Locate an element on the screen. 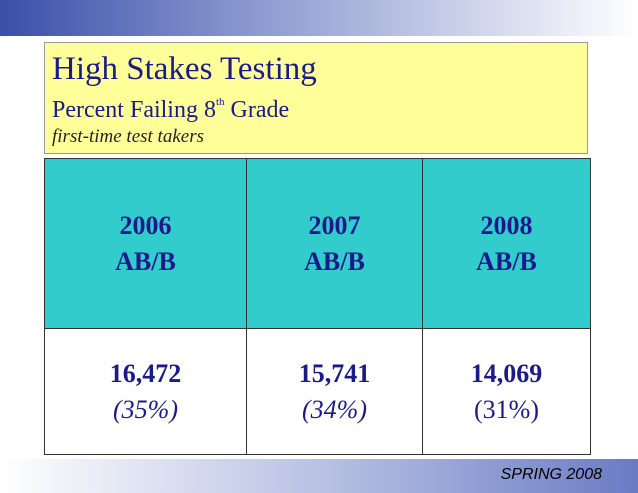  top-banner is located at coordinates (319, 18).